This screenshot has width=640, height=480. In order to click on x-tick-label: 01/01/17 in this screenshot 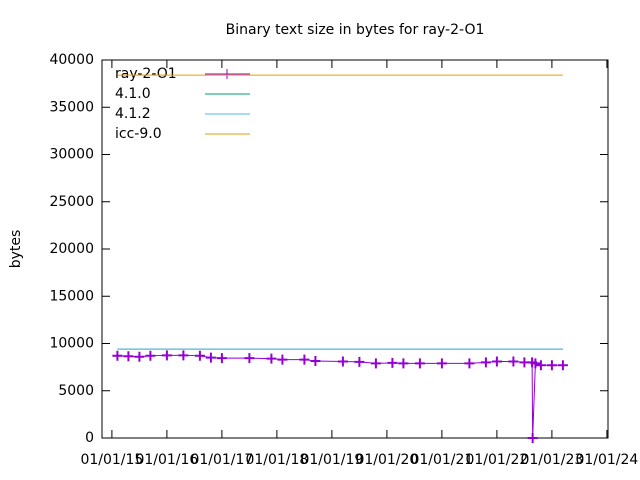, I will do `click(221, 460)`.